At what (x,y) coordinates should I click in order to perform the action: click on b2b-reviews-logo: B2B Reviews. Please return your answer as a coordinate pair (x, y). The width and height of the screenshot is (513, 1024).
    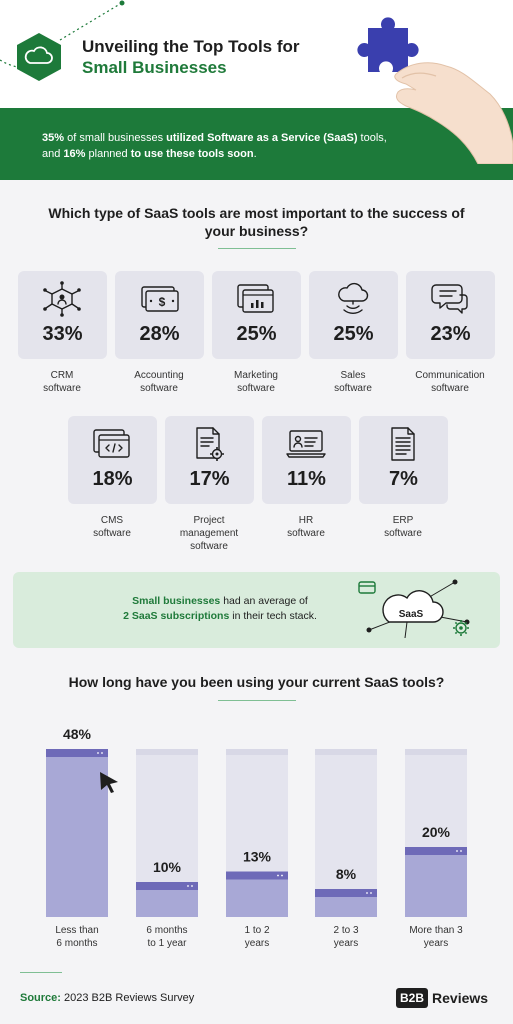
    Looking at the image, I should click on (442, 998).